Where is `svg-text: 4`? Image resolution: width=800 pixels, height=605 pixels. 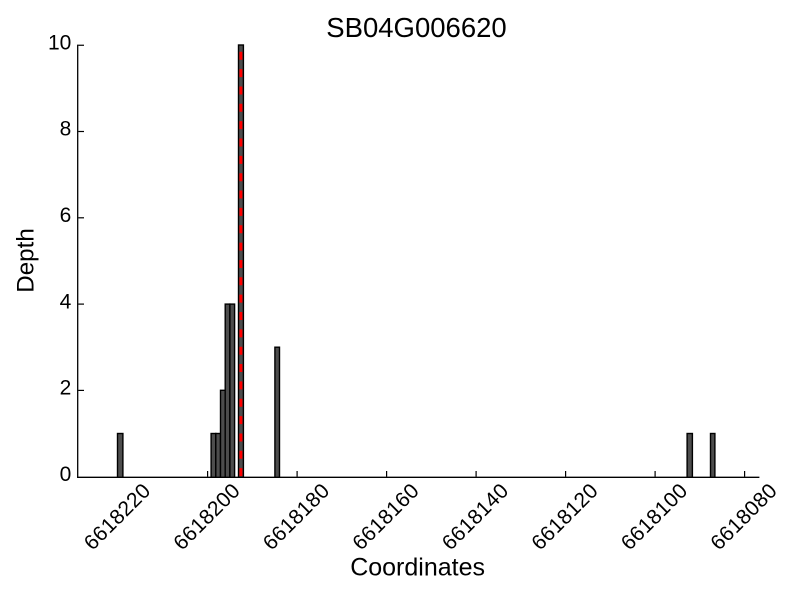 svg-text: 4 is located at coordinates (66, 301).